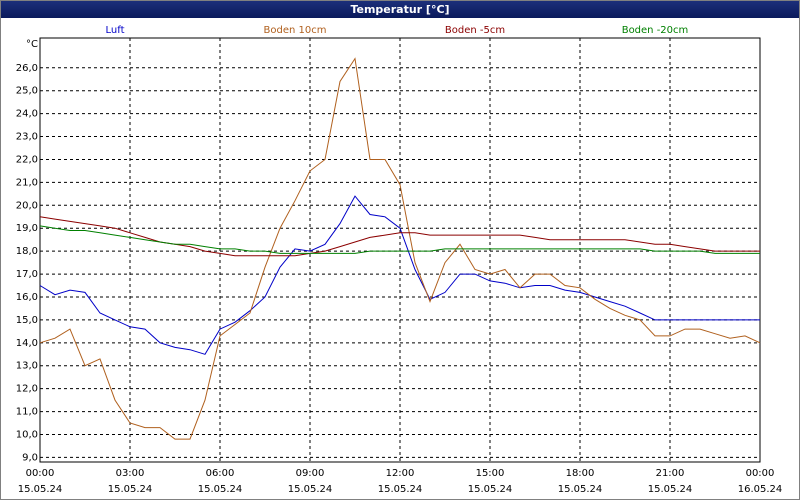  I want to click on legend-entry: Luft, so click(115, 30).